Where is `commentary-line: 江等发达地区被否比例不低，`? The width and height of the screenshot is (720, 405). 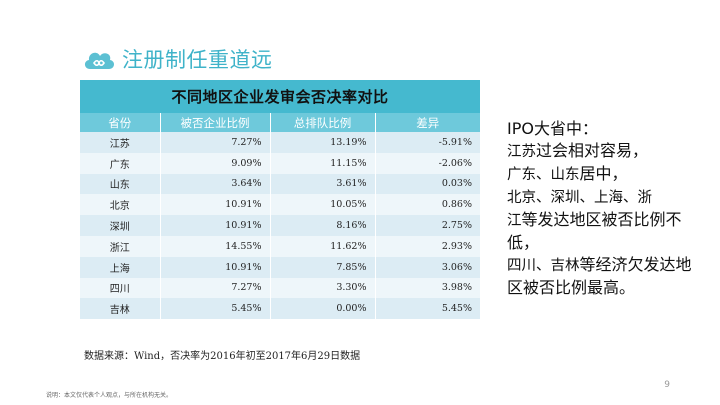 commentary-line: 江等发达地区被否比例不低， is located at coordinates (607, 231).